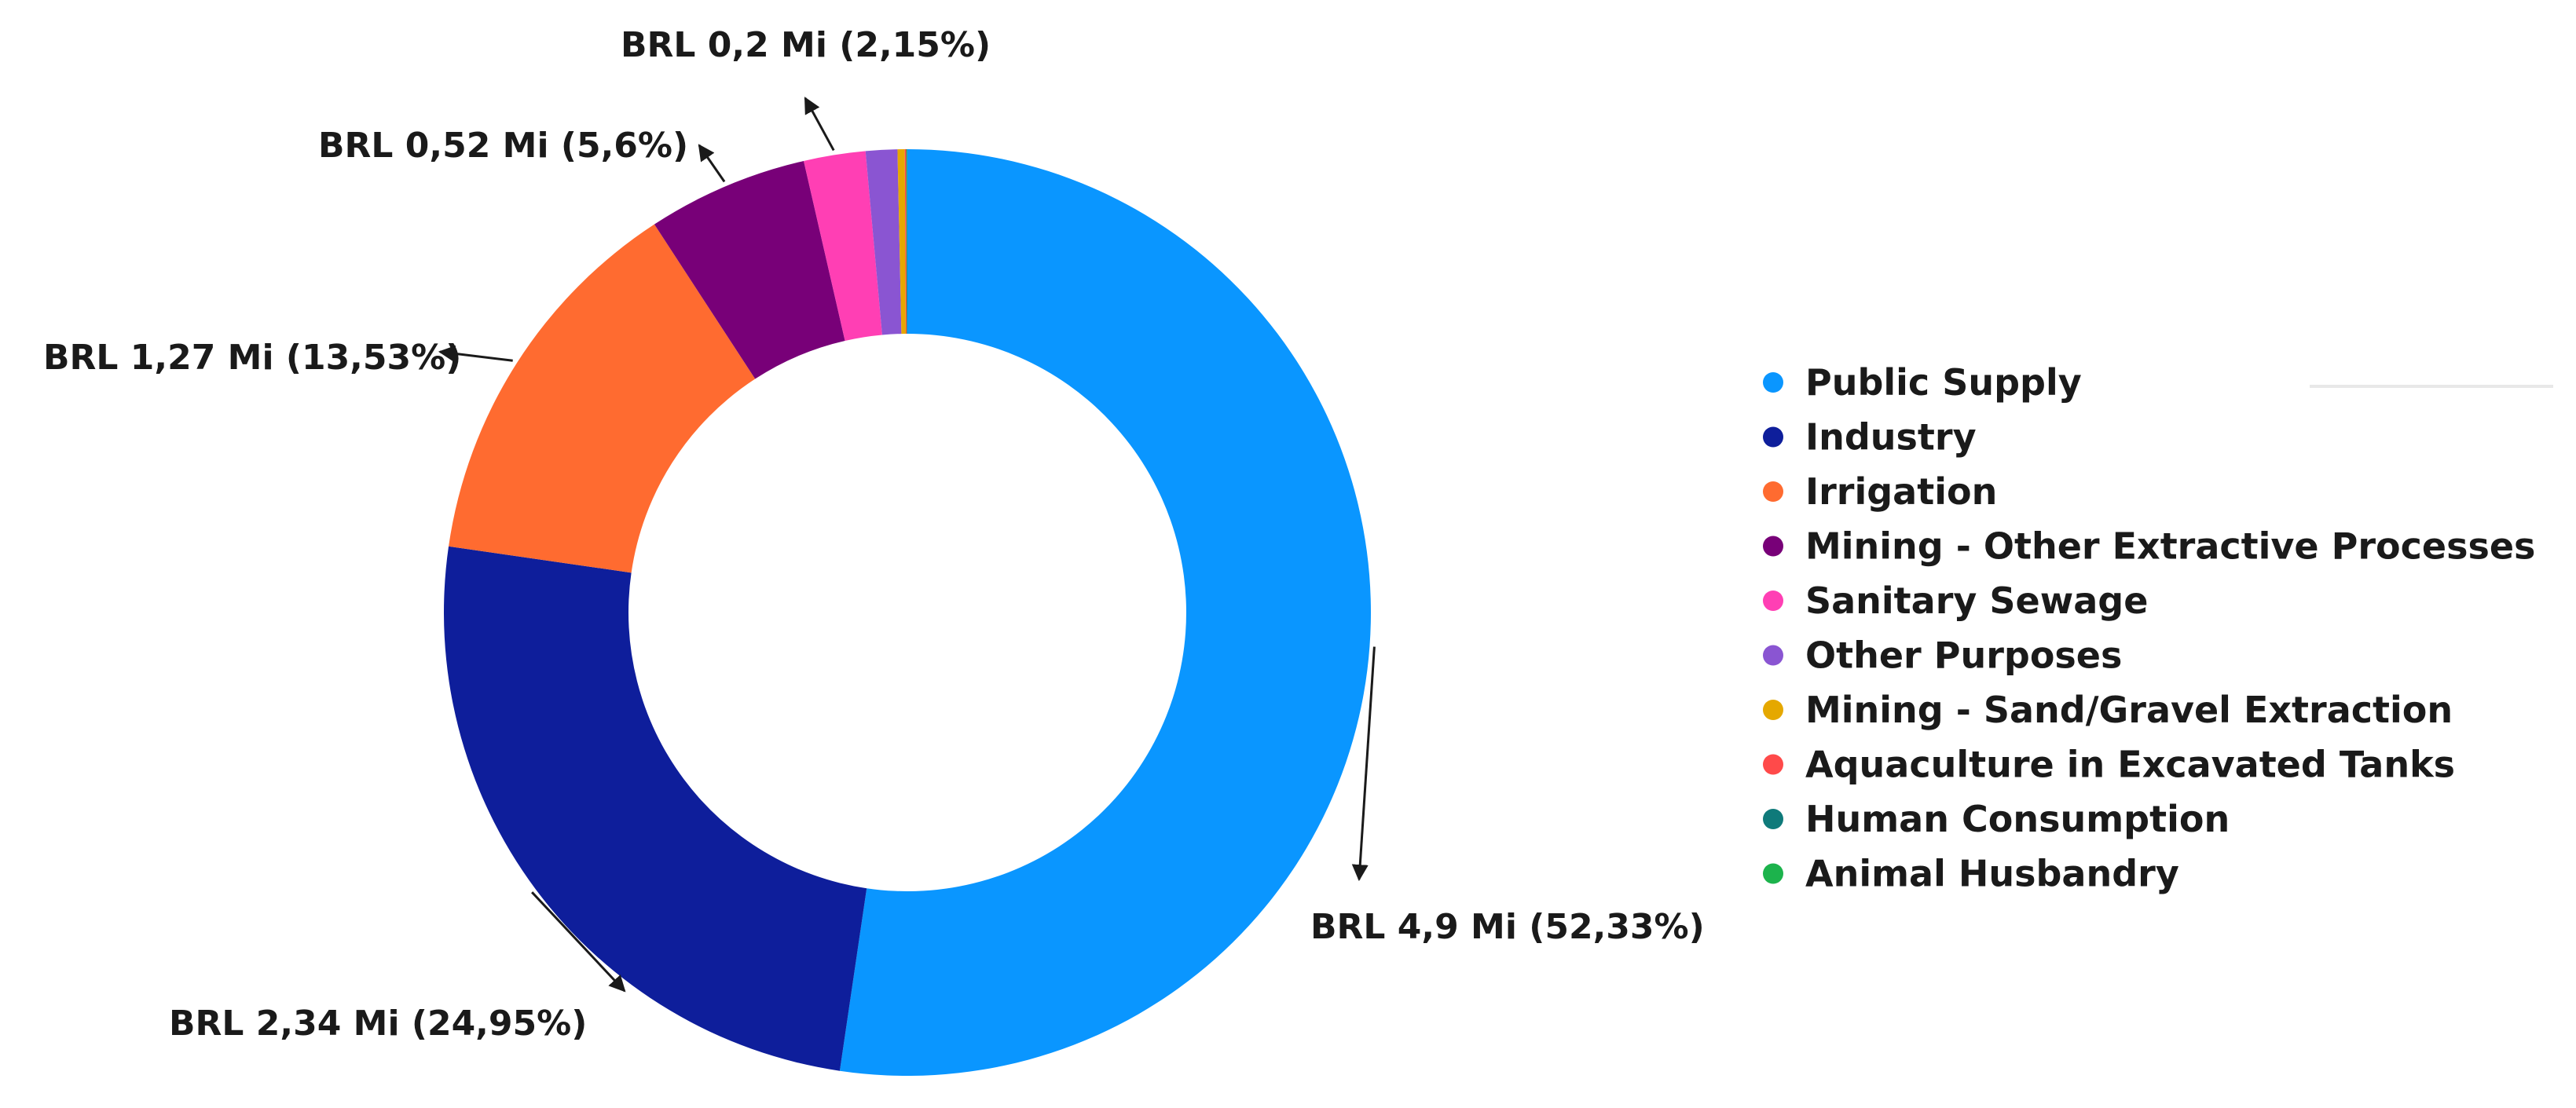 The width and height of the screenshot is (2576, 1108). What do you see at coordinates (905, 242) in the screenshot?
I see `slice-aquaculture-in-excavated-tanks` at bounding box center [905, 242].